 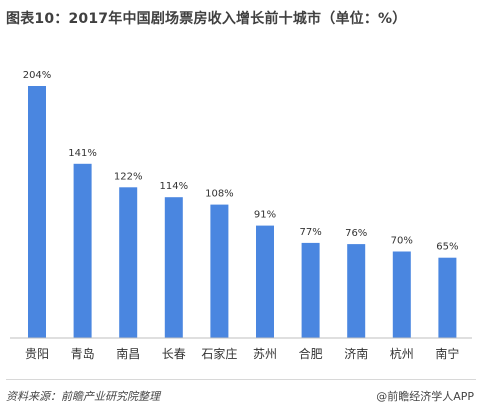 I want to click on value-label-0: 204%, so click(x=37, y=75).